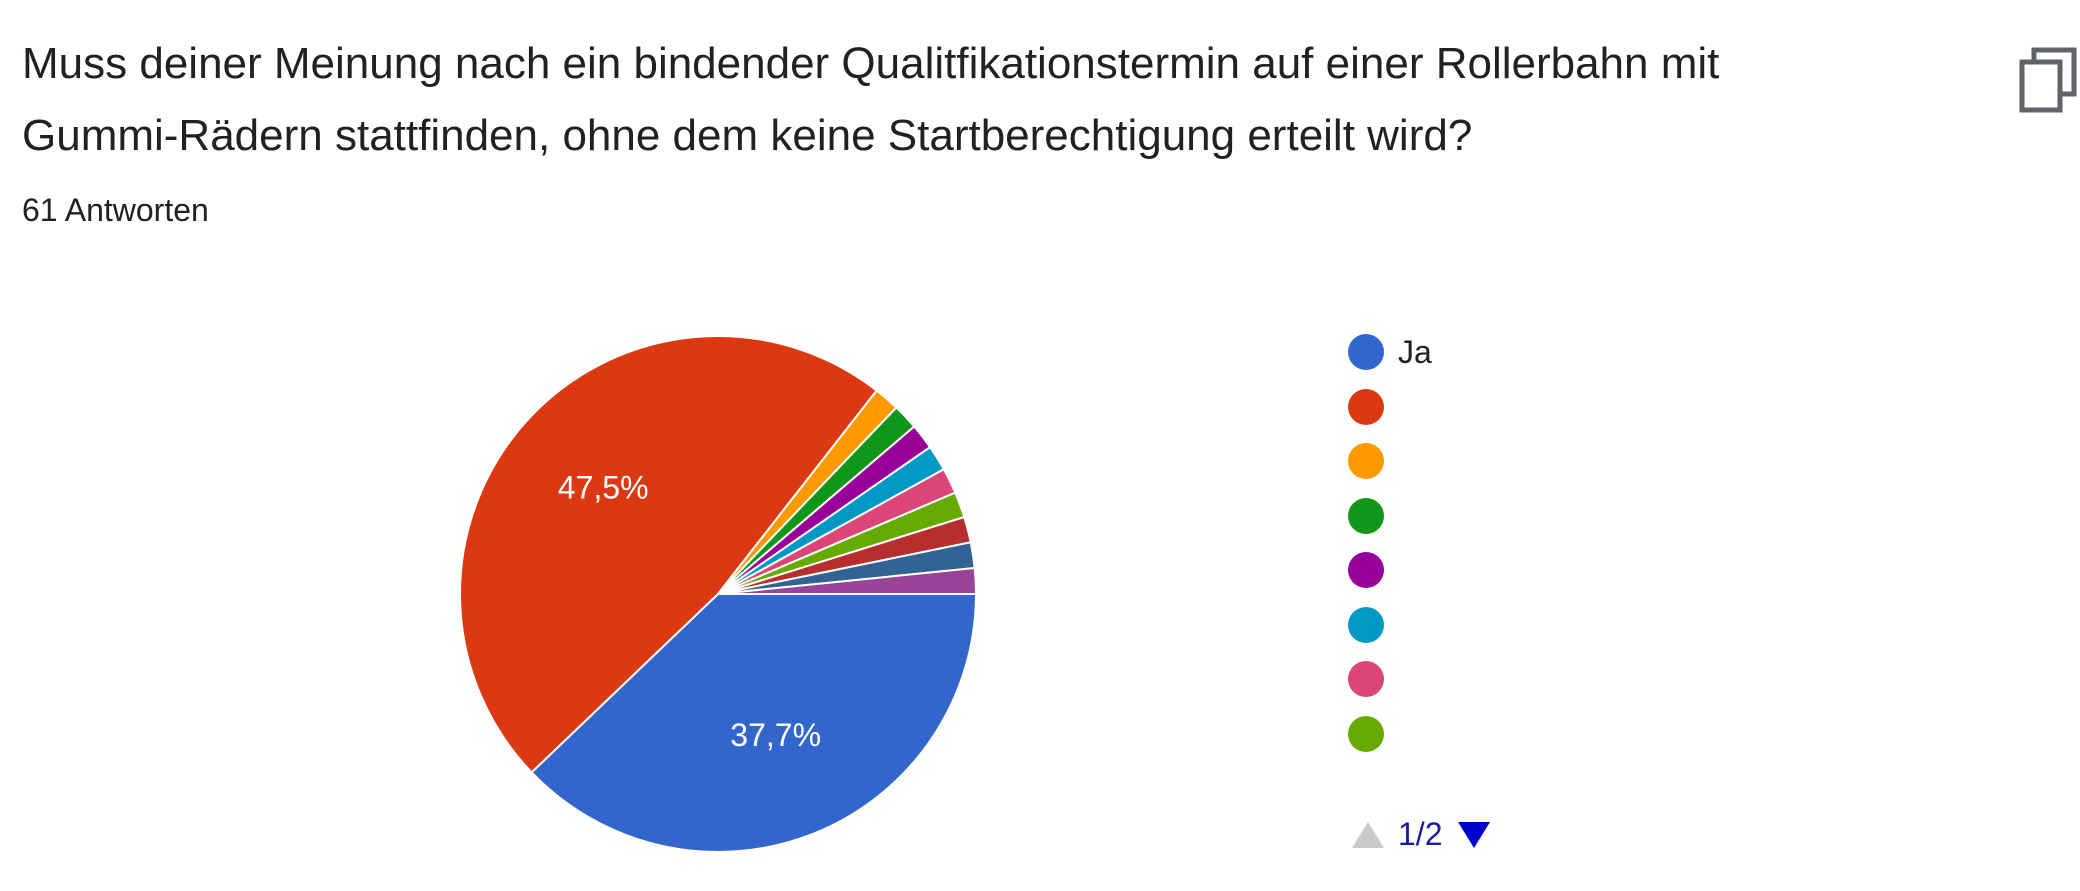 This screenshot has height=891, width=2080. I want to click on pie-chart: 37,7% 47,5%, so click(718, 594).